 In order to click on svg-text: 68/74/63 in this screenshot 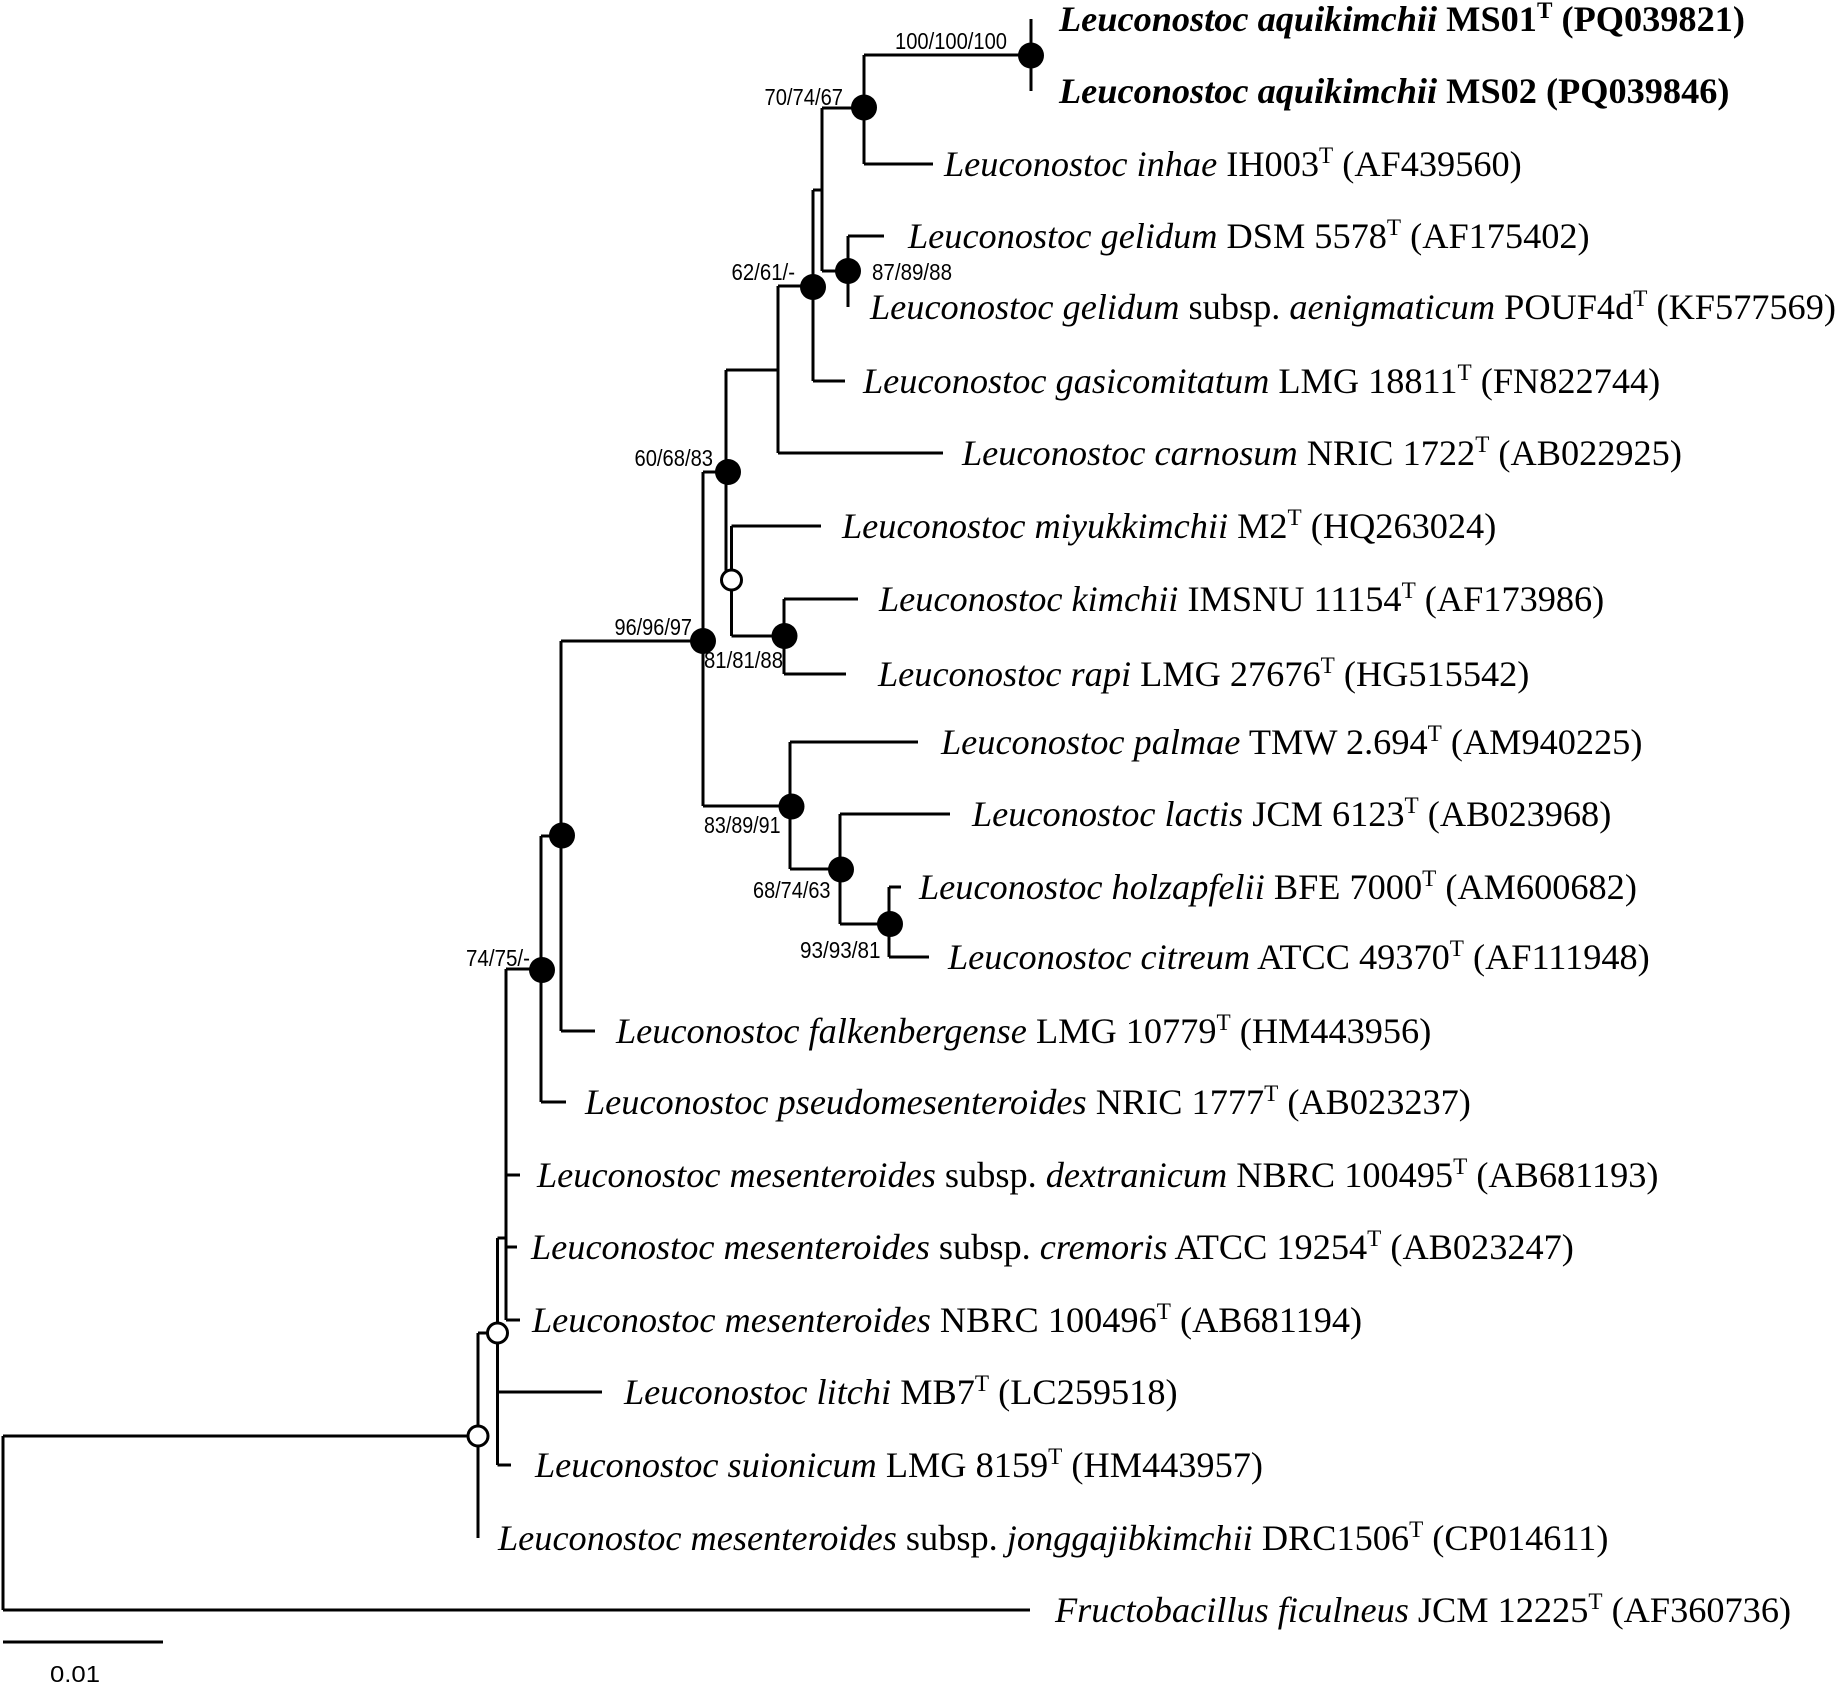, I will do `click(792, 890)`.